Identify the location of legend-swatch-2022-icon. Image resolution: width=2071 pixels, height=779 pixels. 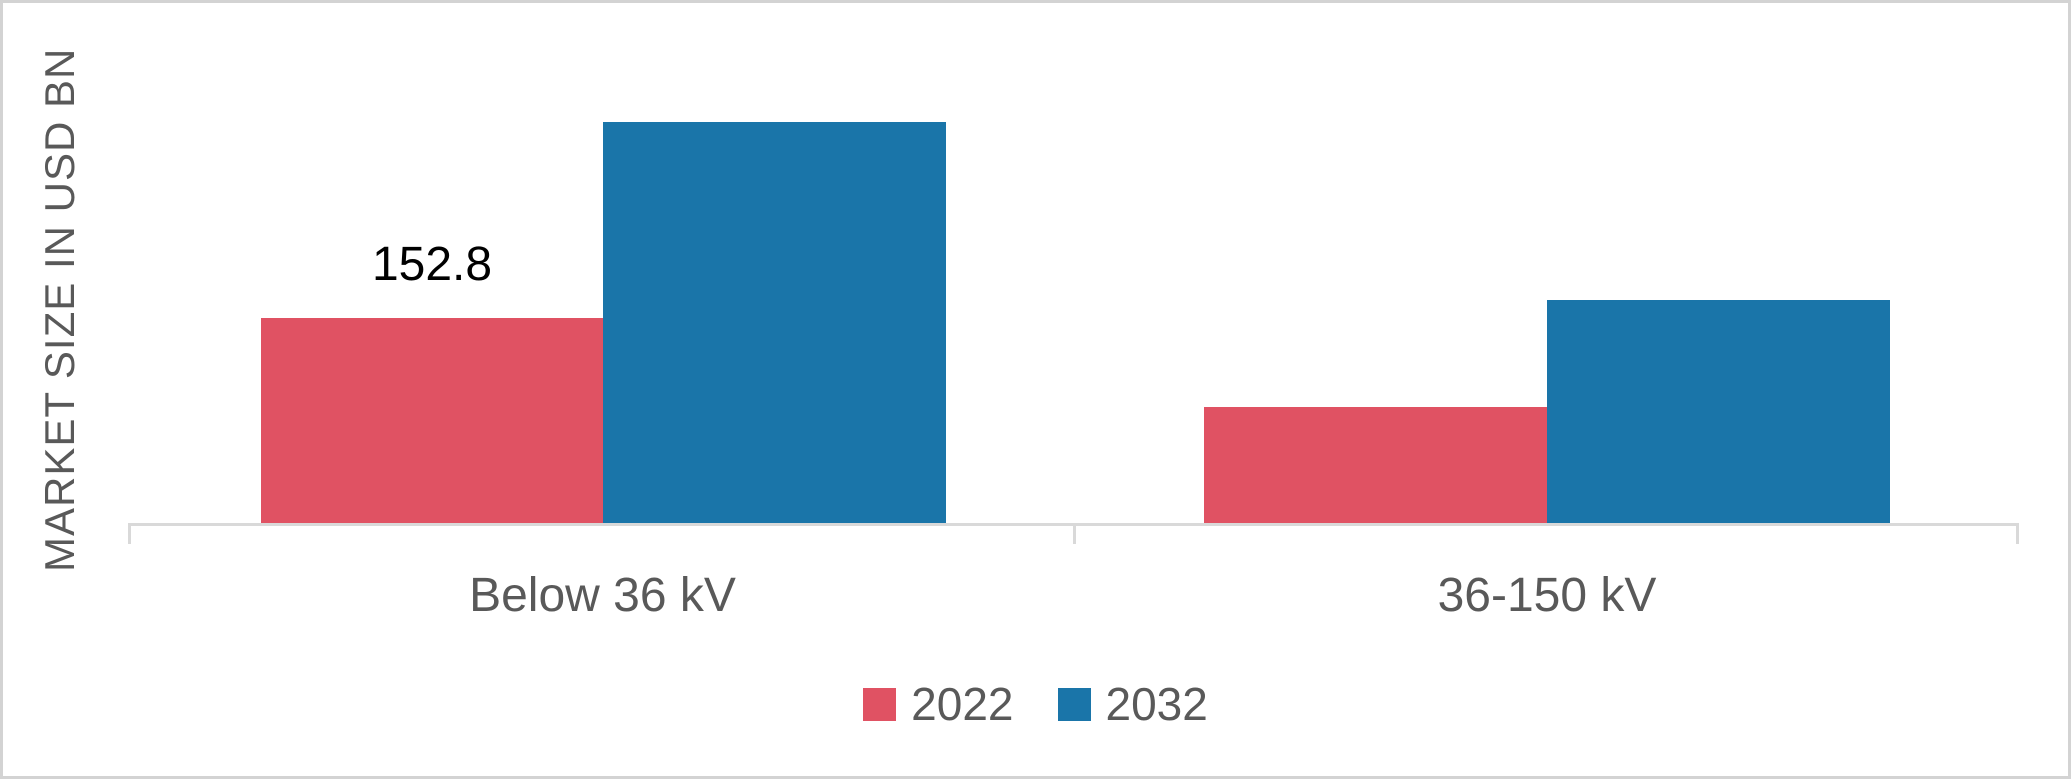
(880, 704).